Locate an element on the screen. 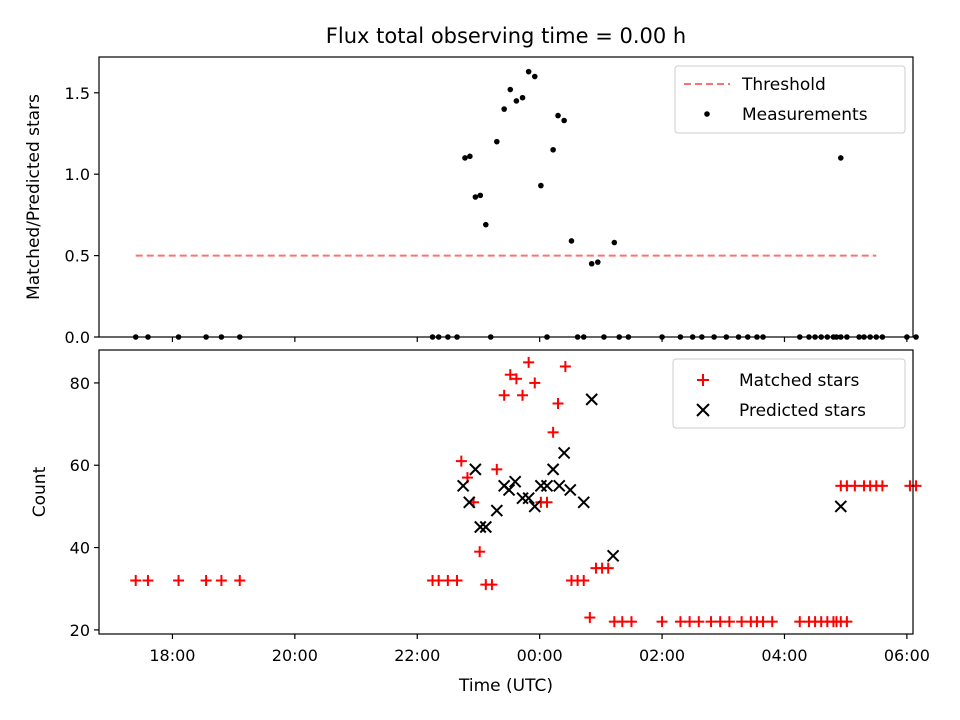 The height and width of the screenshot is (720, 960). predicted-legend-label: Predicted stars is located at coordinates (802, 411).